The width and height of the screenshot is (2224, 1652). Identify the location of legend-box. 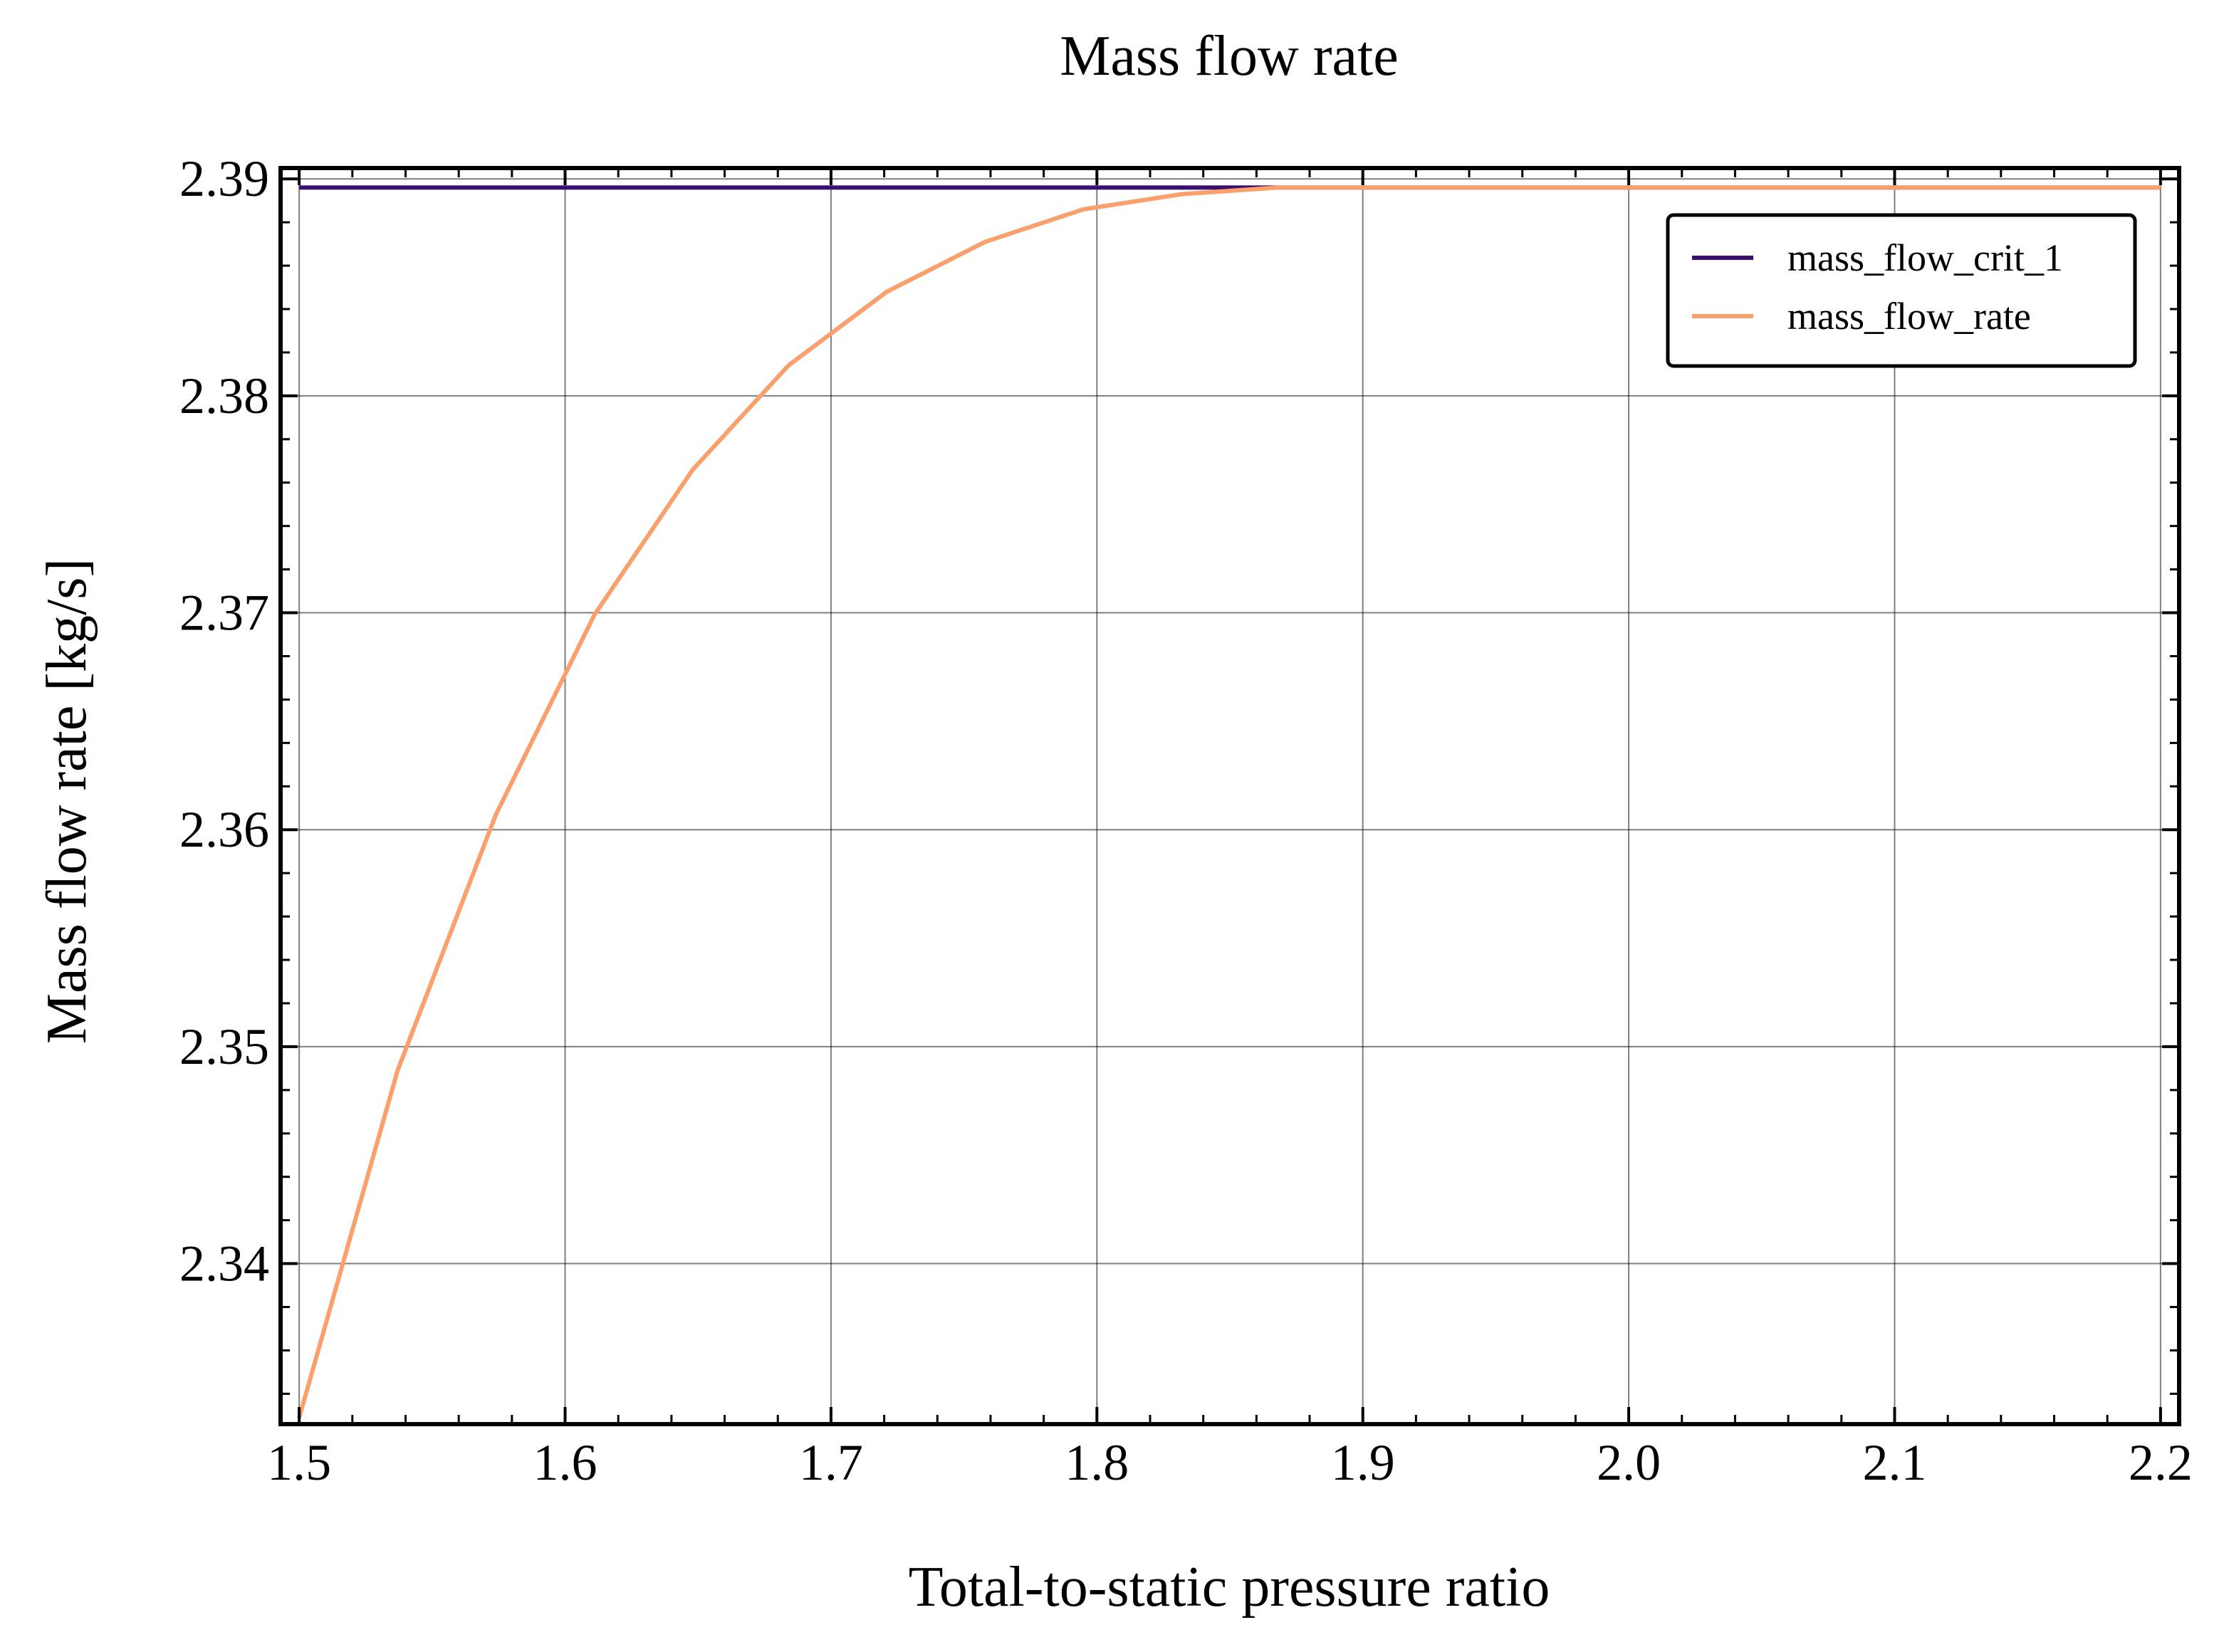
(1902, 290).